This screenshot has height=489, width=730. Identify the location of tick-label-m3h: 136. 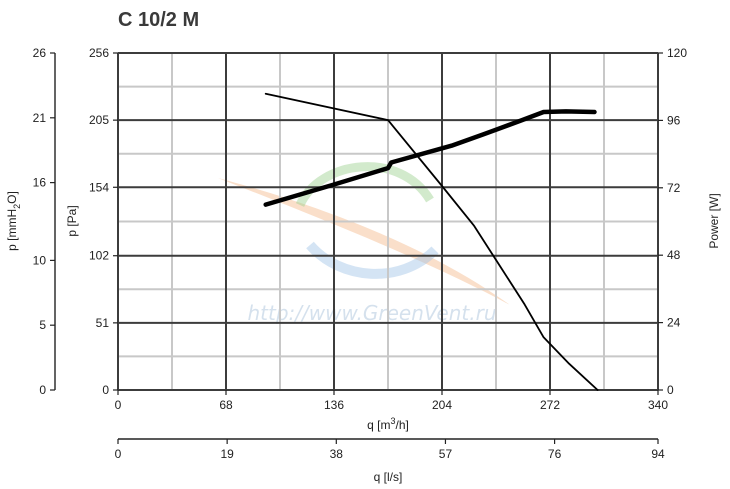
(334, 405).